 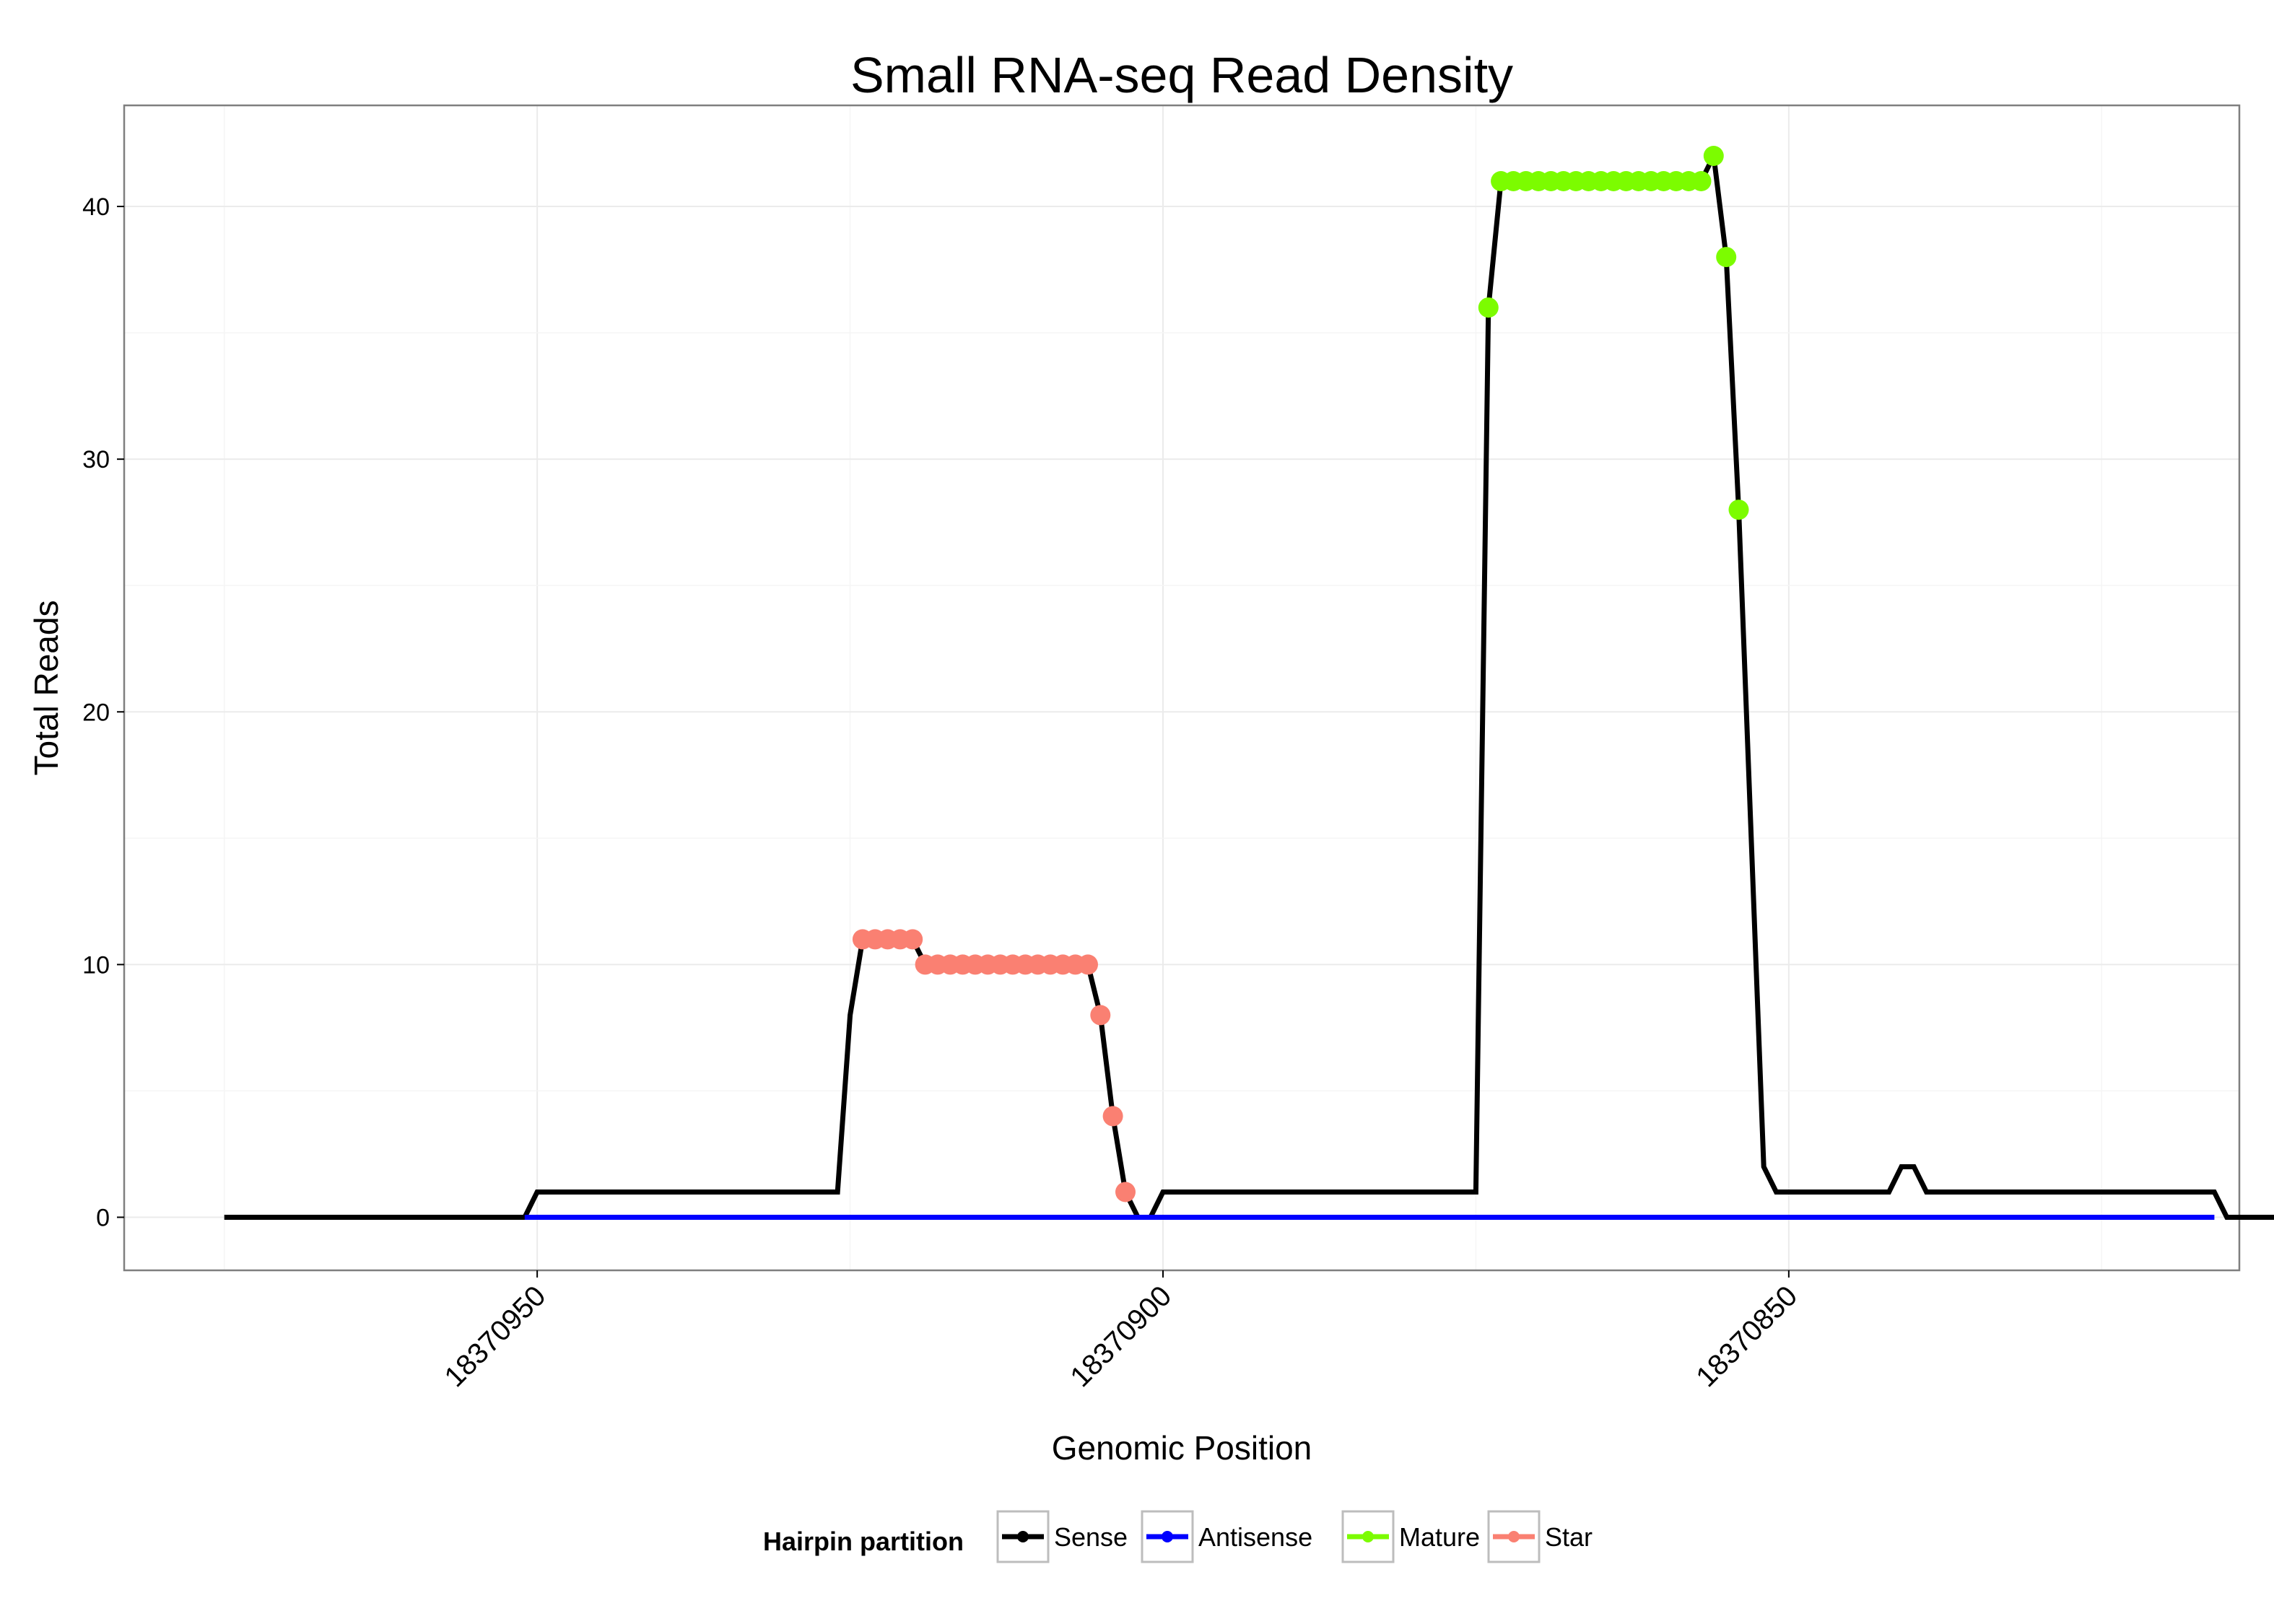 What do you see at coordinates (1181, 75) in the screenshot?
I see `chart-title: Small RNA-seq Read Density` at bounding box center [1181, 75].